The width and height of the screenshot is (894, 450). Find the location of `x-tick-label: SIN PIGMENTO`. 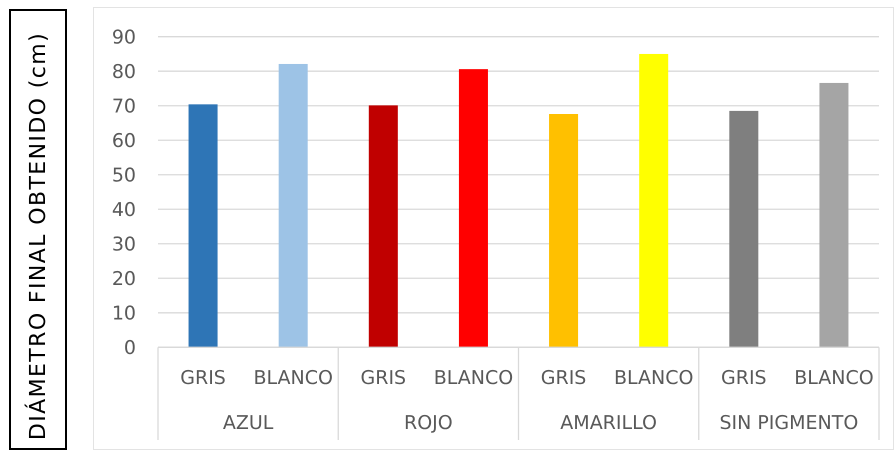

x-tick-label: SIN PIGMENTO is located at coordinates (788, 423).